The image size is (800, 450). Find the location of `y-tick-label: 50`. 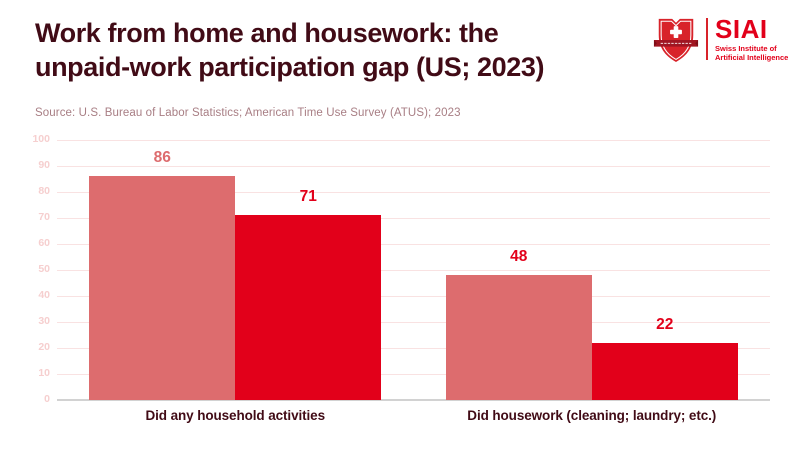

y-tick-label: 50 is located at coordinates (44, 269).